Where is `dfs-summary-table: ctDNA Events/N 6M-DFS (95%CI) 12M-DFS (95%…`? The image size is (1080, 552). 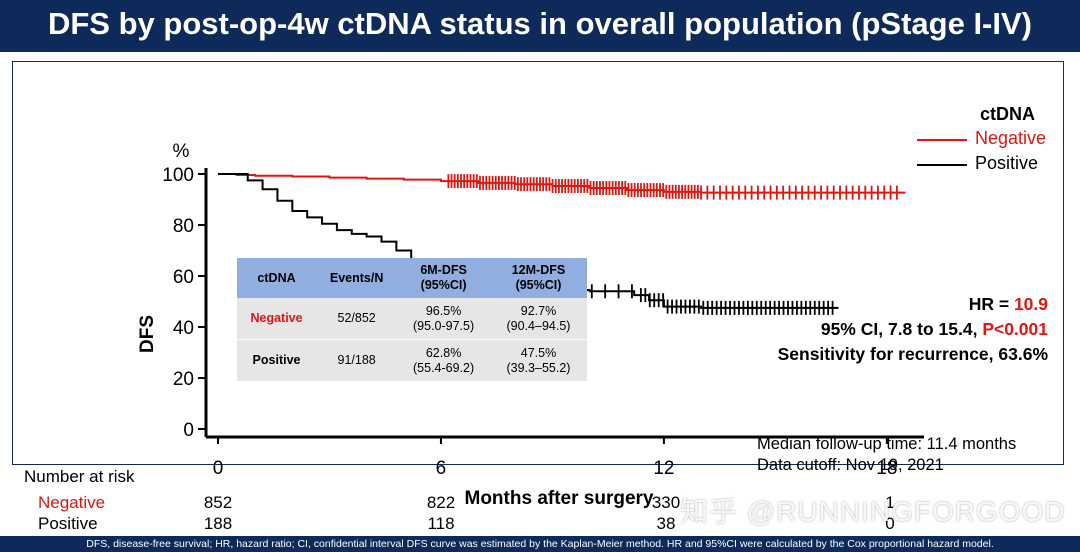
dfs-summary-table: ctDNA Events/N 6M-DFS (95%CI) 12M-DFS (95%… is located at coordinates (412, 319).